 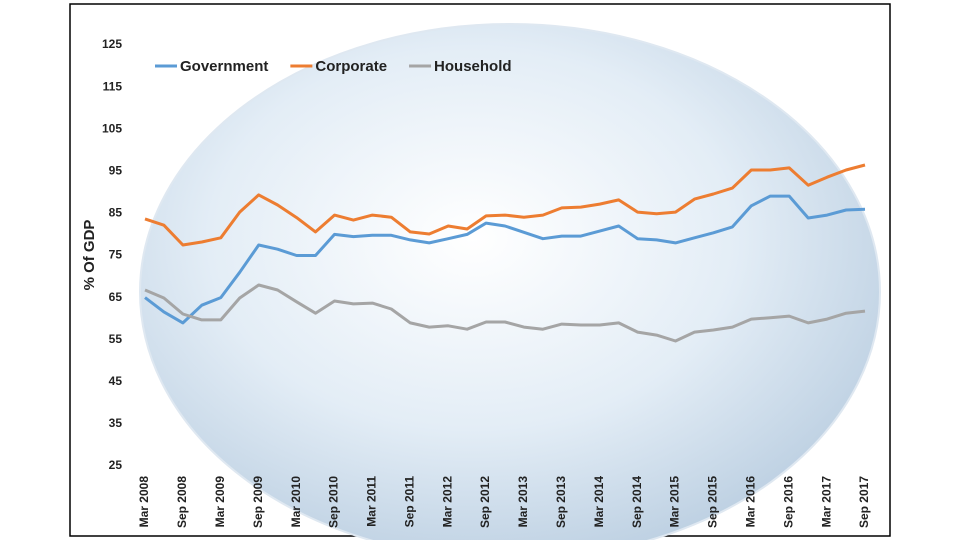 What do you see at coordinates (112, 44) in the screenshot?
I see `y-tick-label: 125` at bounding box center [112, 44].